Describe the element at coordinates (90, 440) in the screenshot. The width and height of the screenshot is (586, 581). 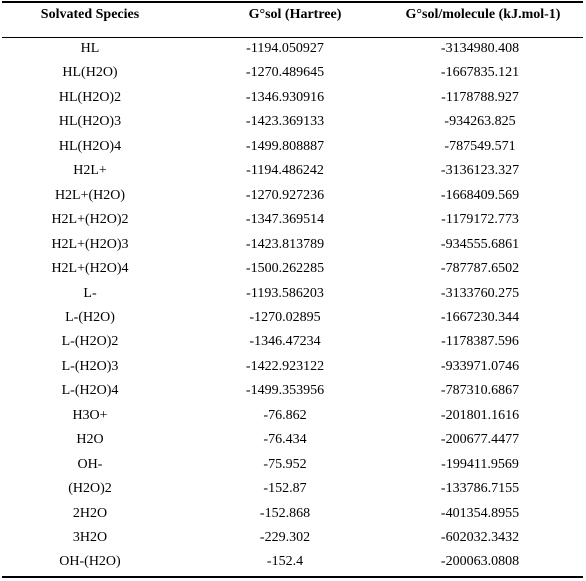
I see `species-cell: H2O` at that location.